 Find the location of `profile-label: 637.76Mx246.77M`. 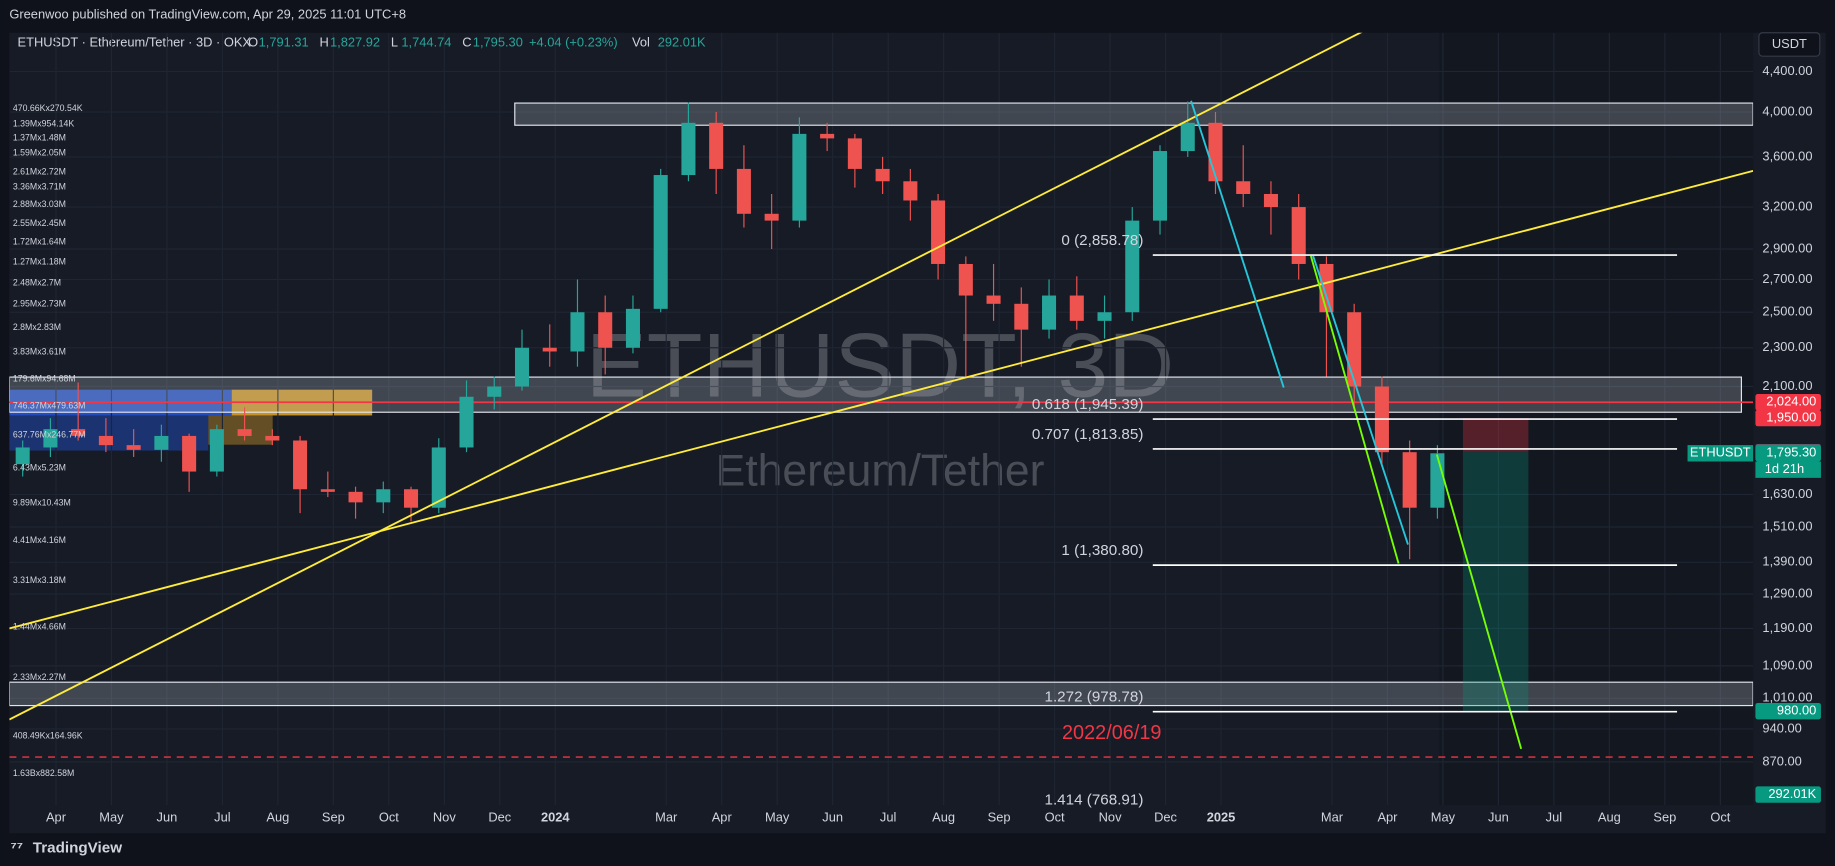

profile-label: 637.76Mx246.77M is located at coordinates (49, 435).